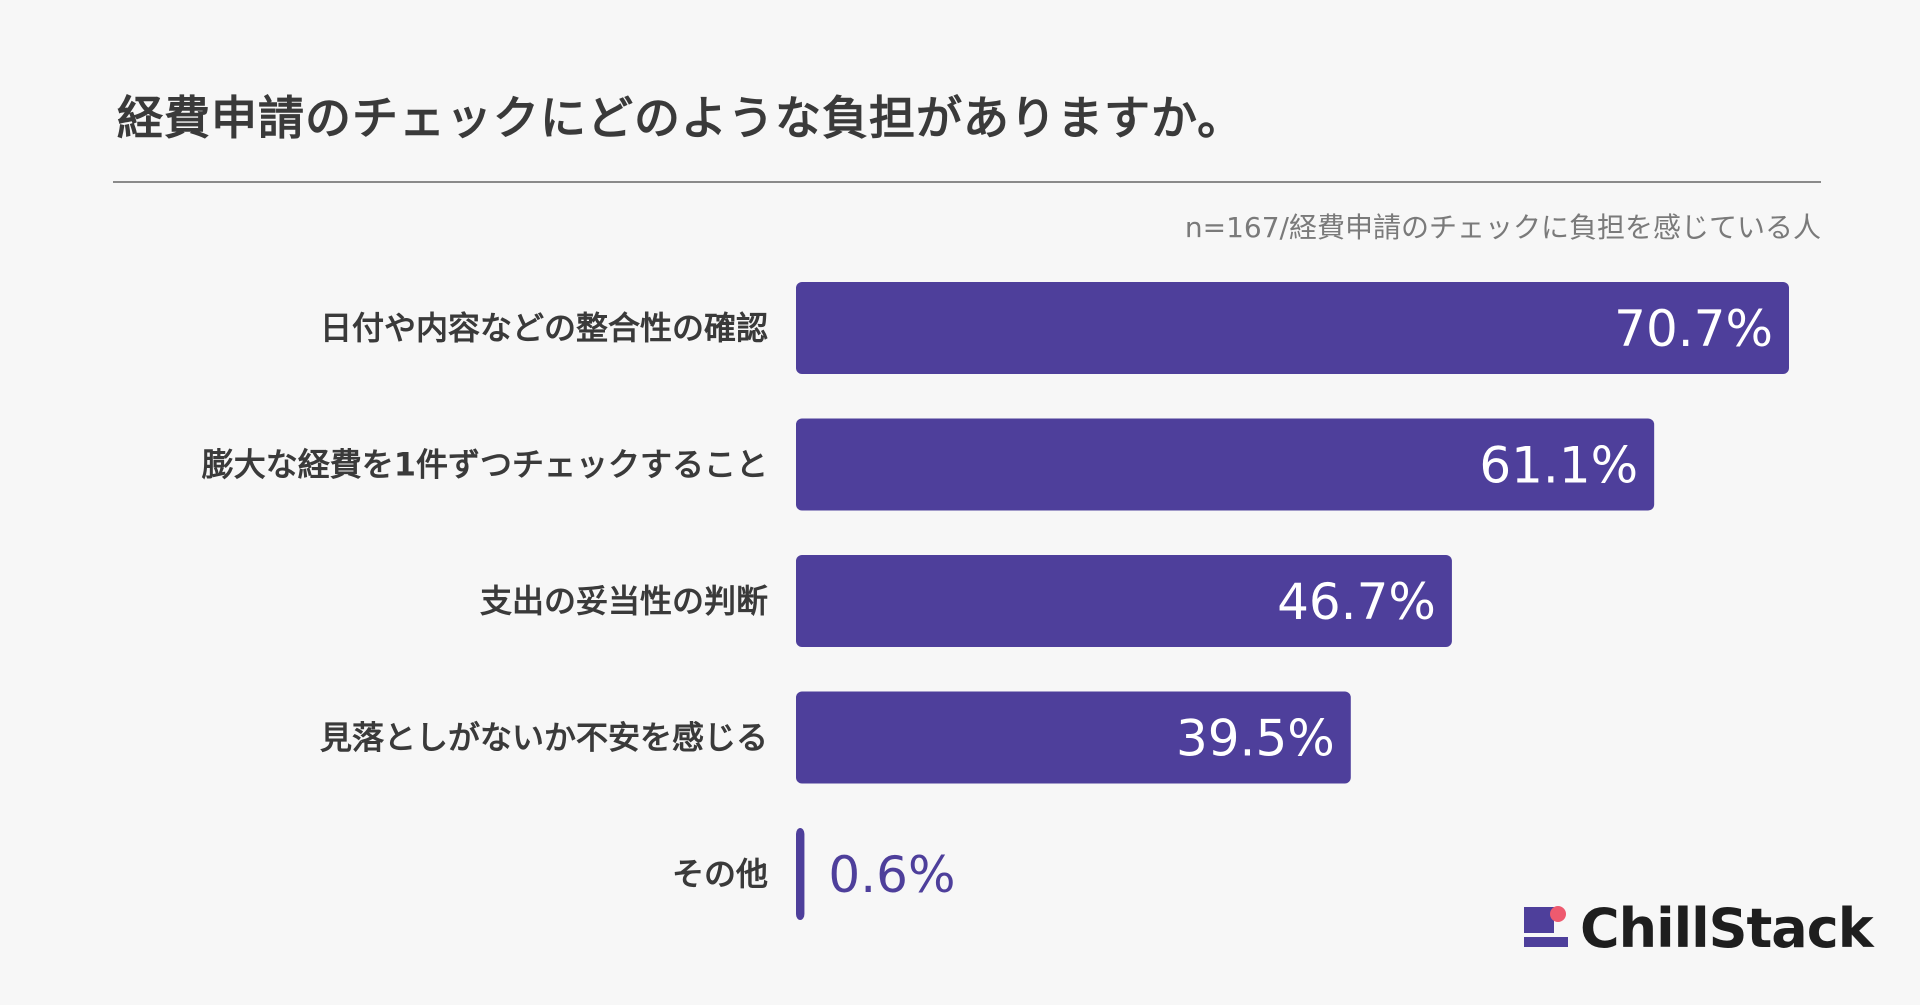 This screenshot has height=1005, width=1920. I want to click on value-label-2: 46.7%, so click(1356, 602).